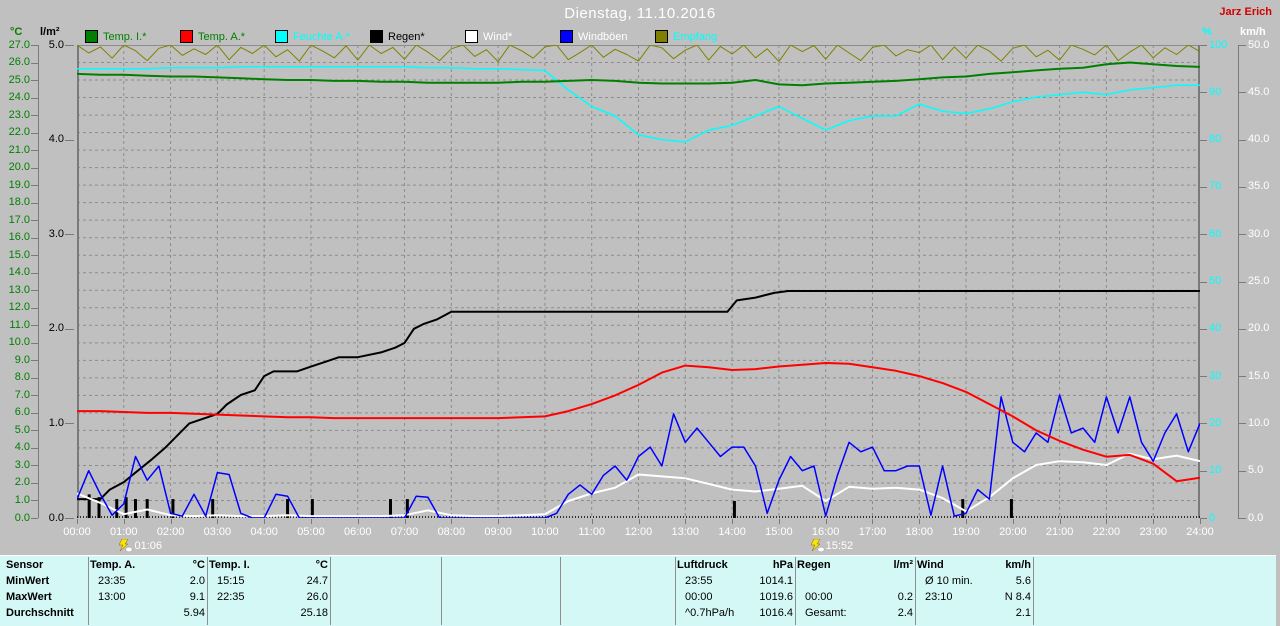  Describe the element at coordinates (545, 532) in the screenshot. I see `time-tick-label: 10:00` at that location.